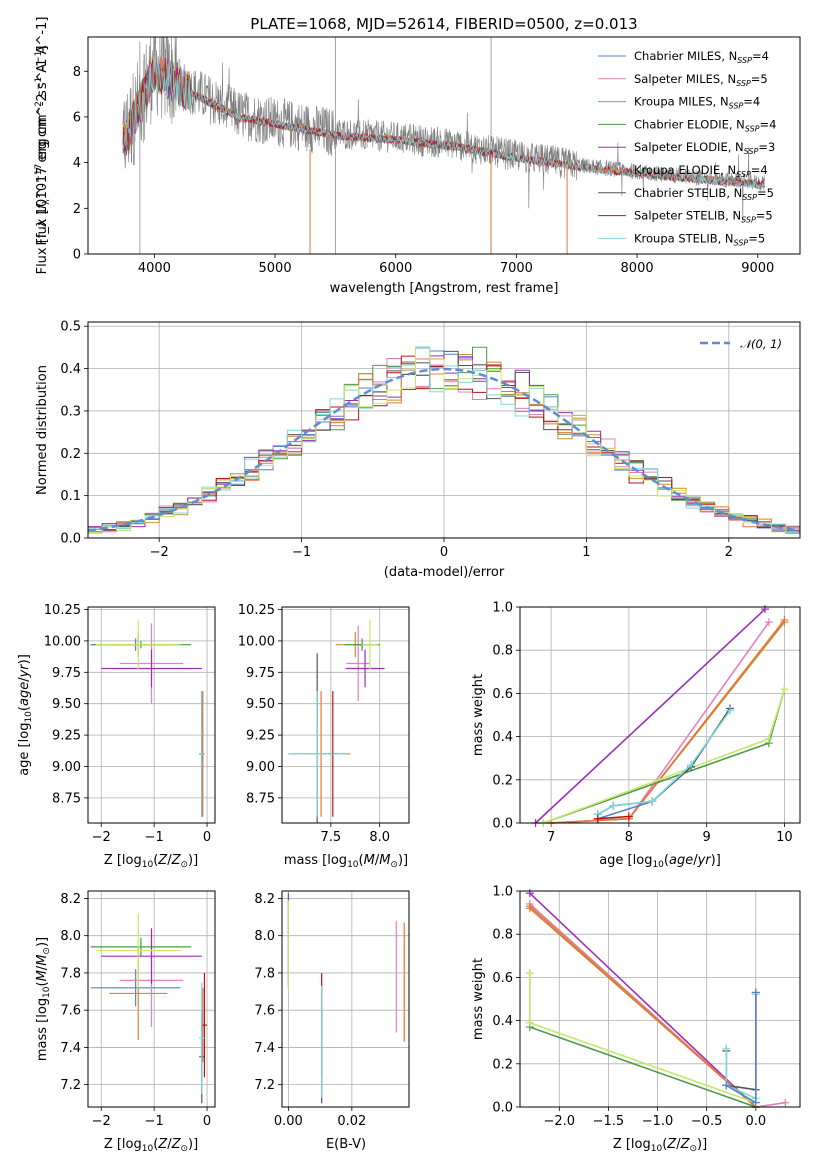 The height and width of the screenshot is (1170, 819). Describe the element at coordinates (42, 430) in the screenshot. I see `residuals-ylabel: Normed distribution` at that location.